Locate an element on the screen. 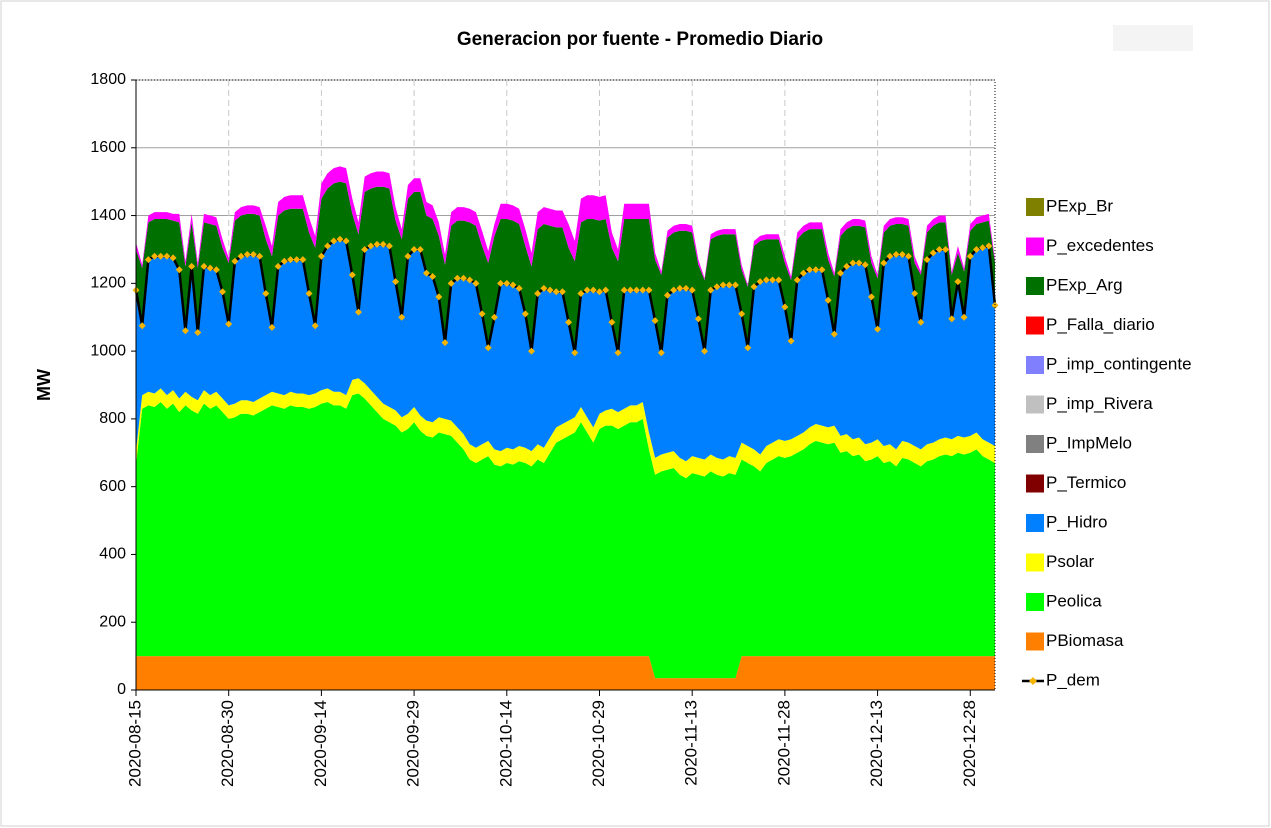  y-tick-label: 1000 is located at coordinates (108, 350).